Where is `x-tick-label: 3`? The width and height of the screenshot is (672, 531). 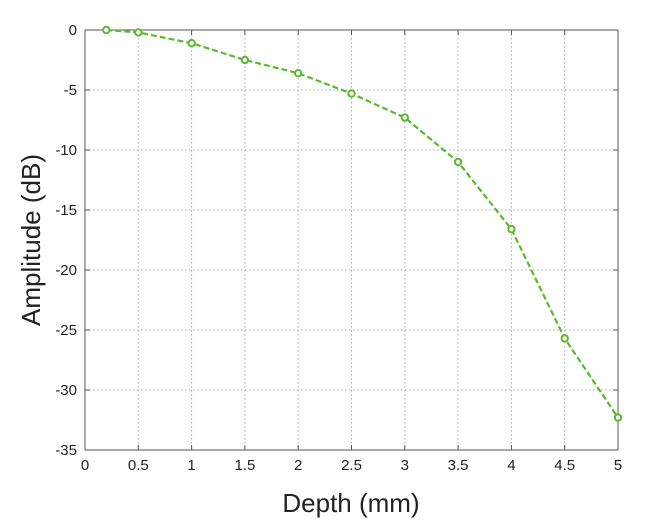
x-tick-label: 3 is located at coordinates (405, 465).